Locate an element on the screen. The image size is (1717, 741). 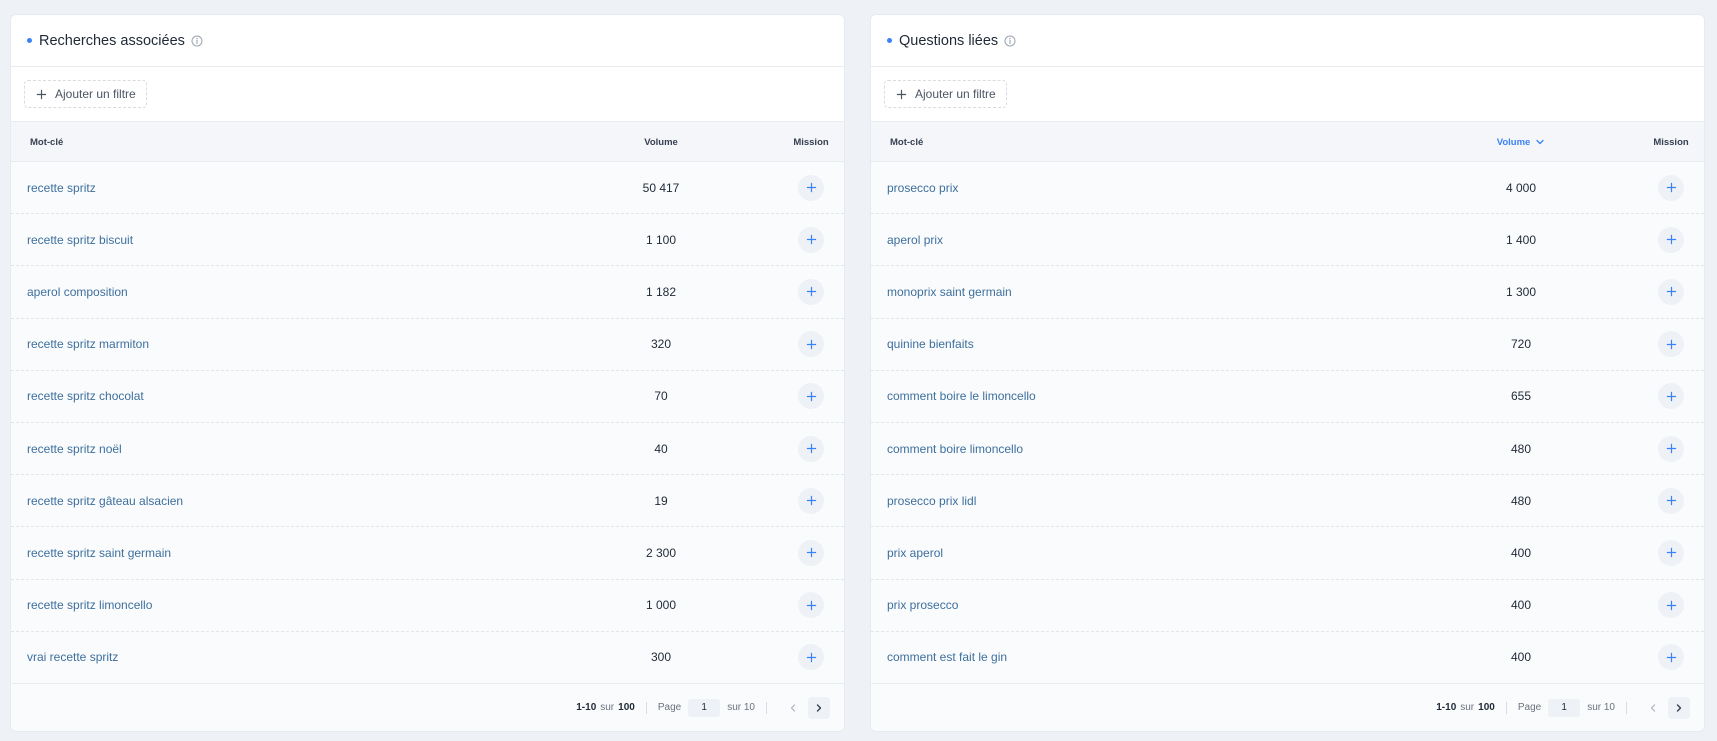
keyword-link: recette spritz chocolat is located at coordinates (85, 396).